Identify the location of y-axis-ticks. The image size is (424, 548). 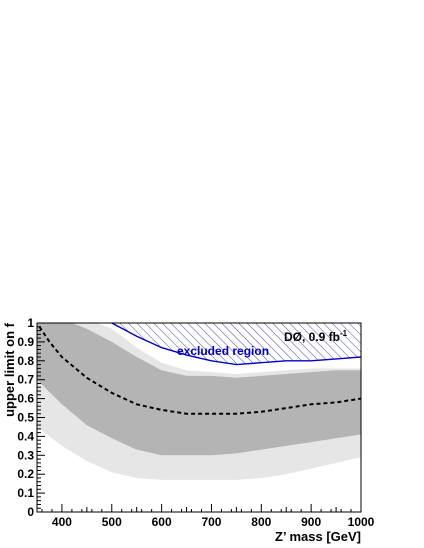
(41, 417).